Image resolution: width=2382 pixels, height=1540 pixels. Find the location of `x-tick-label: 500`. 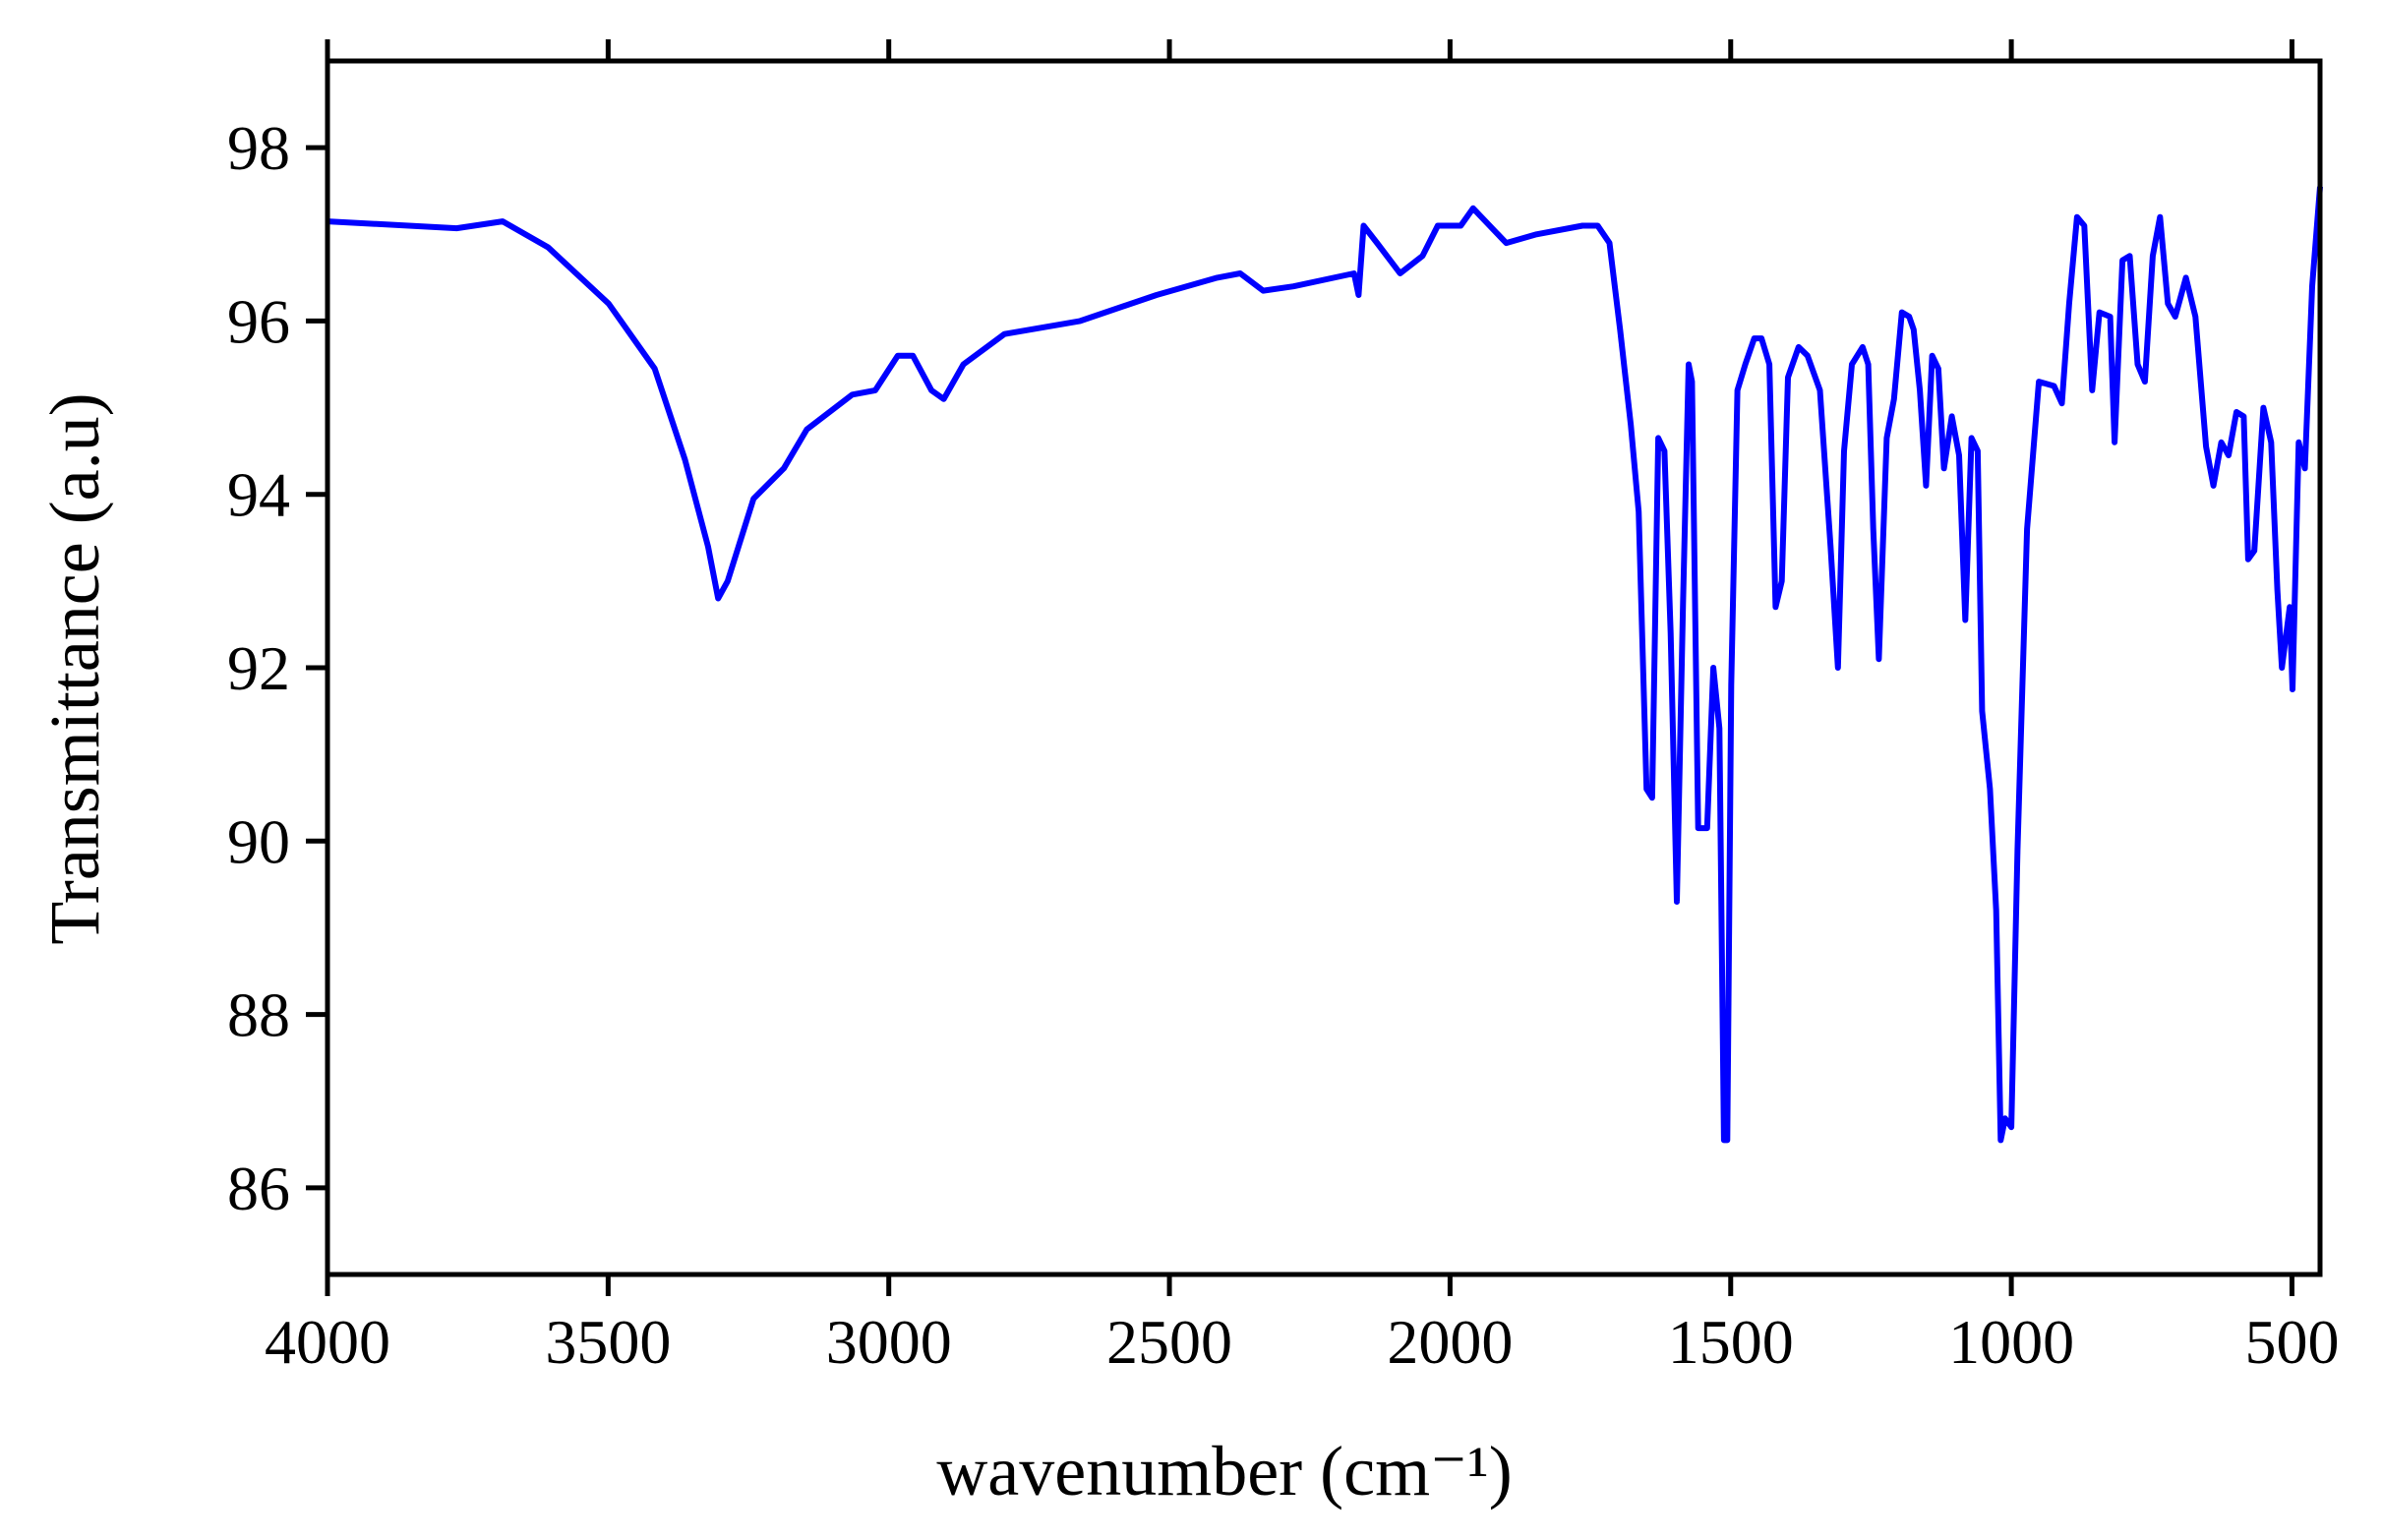

x-tick-label: 500 is located at coordinates (2291, 1342).